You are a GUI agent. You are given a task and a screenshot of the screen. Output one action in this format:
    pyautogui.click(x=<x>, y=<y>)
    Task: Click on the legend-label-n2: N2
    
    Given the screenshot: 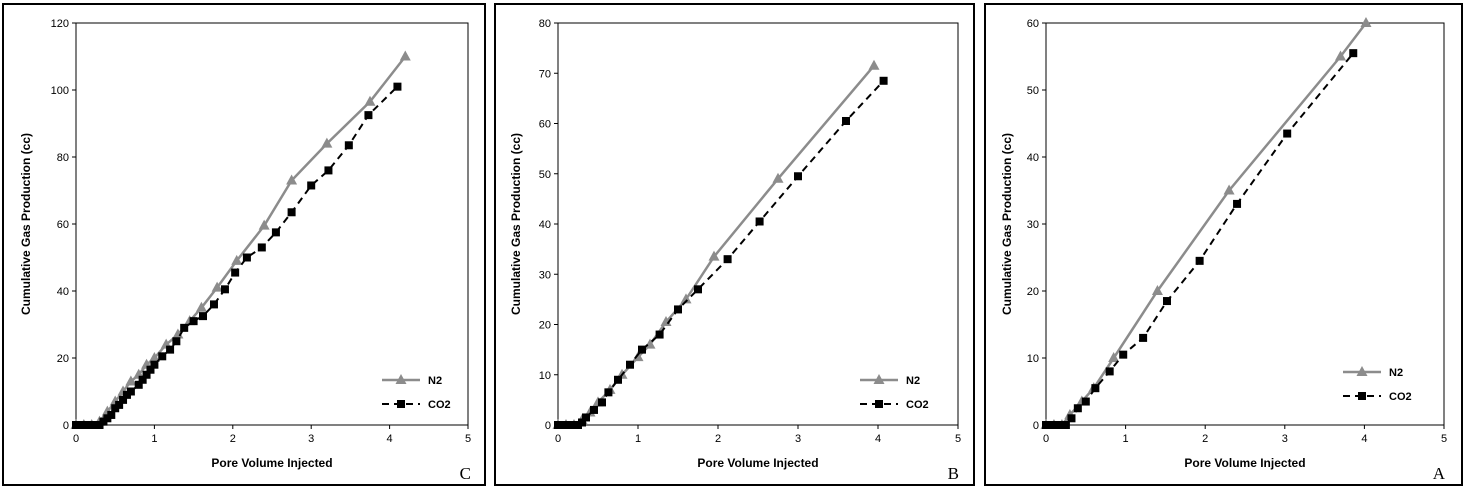 What is the action you would take?
    pyautogui.click(x=435, y=381)
    